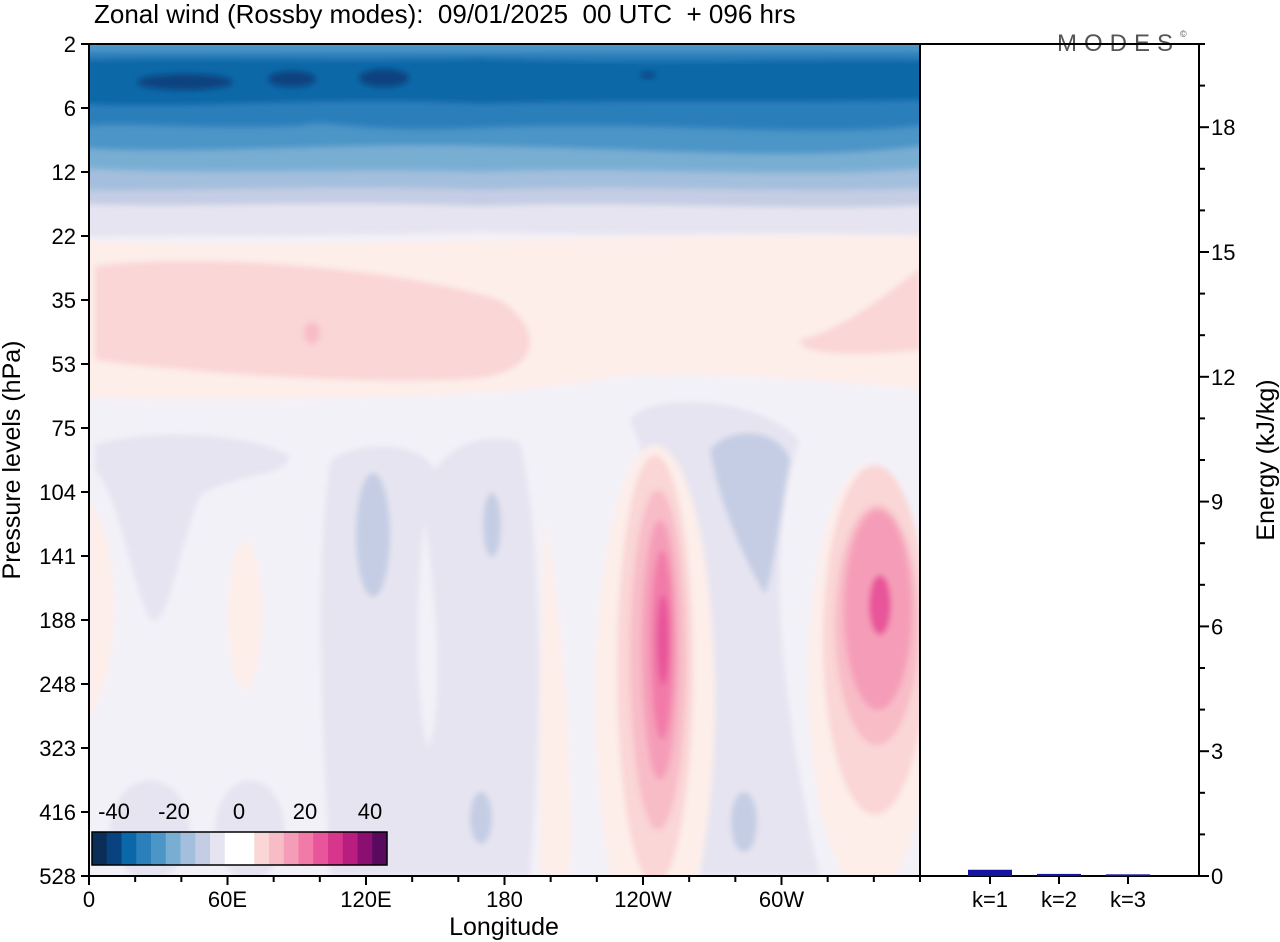  I want to click on energy-tick-label: 6, so click(1217, 626).